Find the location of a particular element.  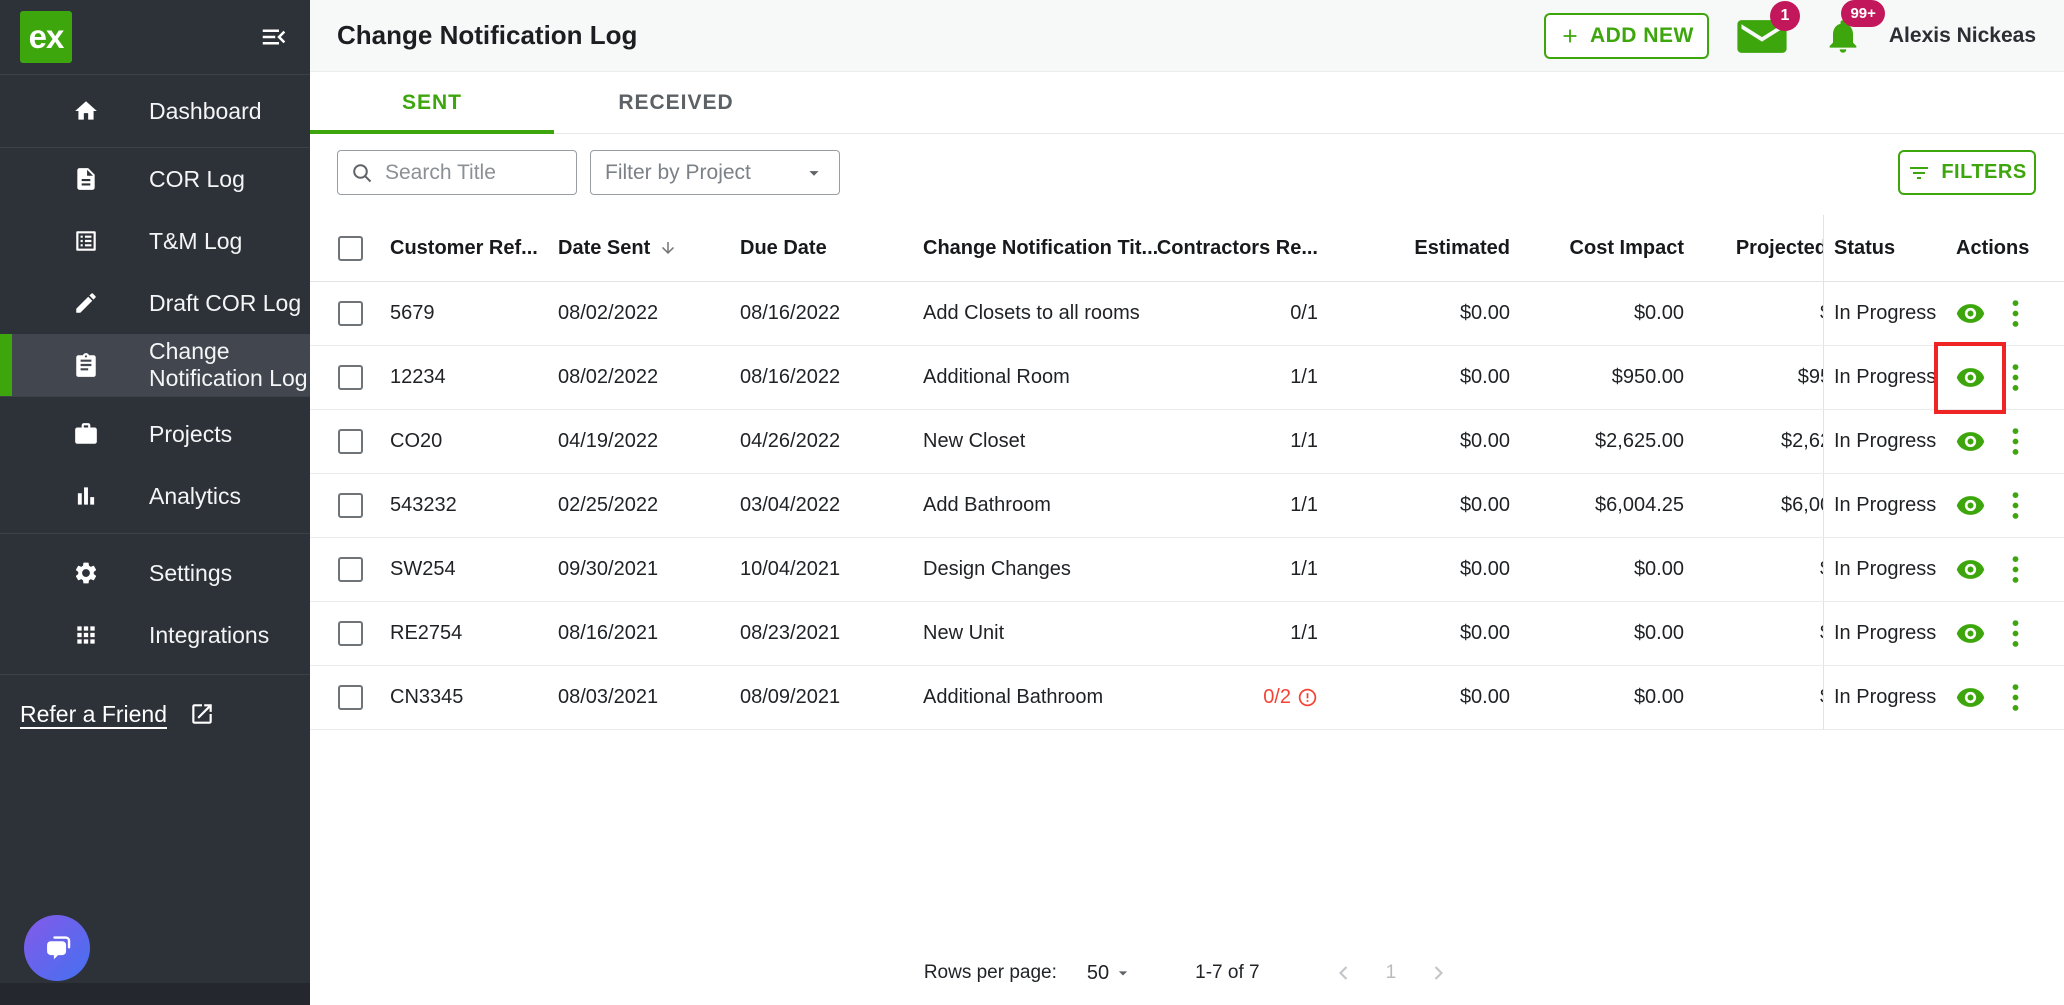

notifications-button: 99+ is located at coordinates (1854, 29).